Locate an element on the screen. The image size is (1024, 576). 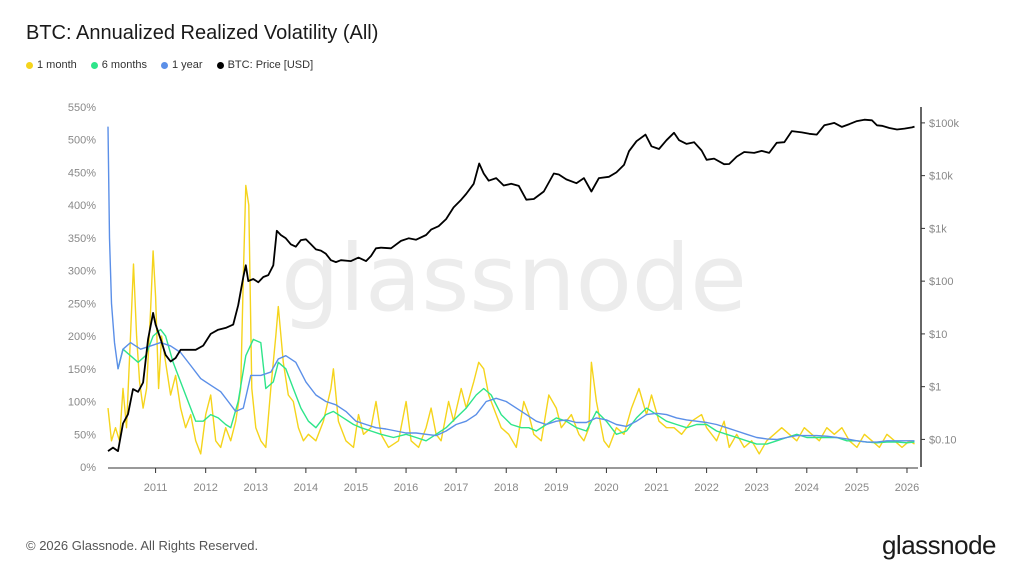
legend-dot-6m is located at coordinates (94, 65).